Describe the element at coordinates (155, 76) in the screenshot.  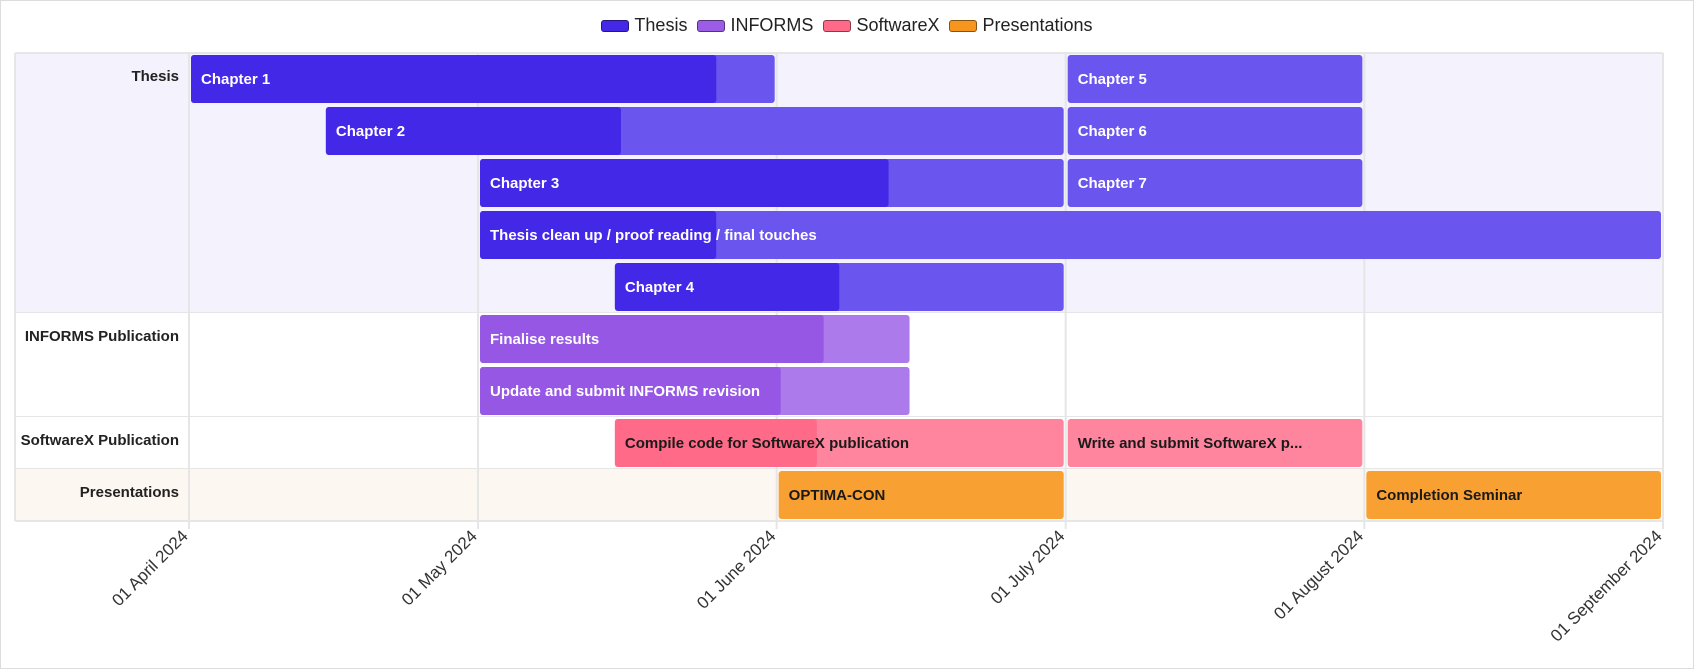
I see `group-label: Thesis` at that location.